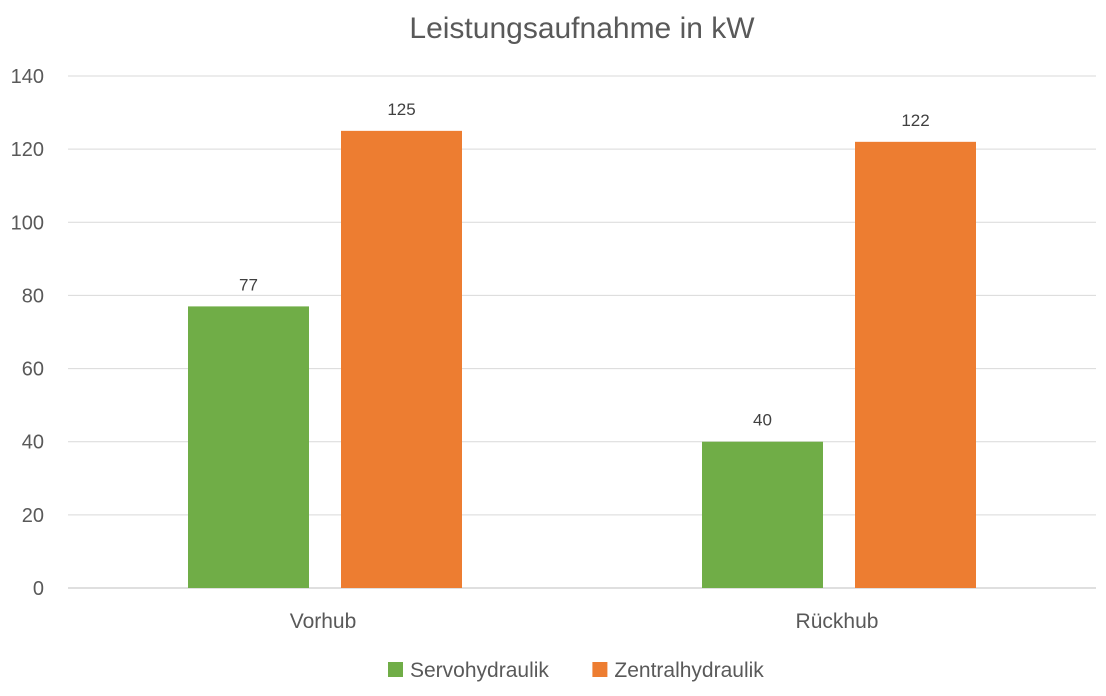 The width and height of the screenshot is (1106, 696). I want to click on x-tick-label: Vorhub, so click(323, 621).